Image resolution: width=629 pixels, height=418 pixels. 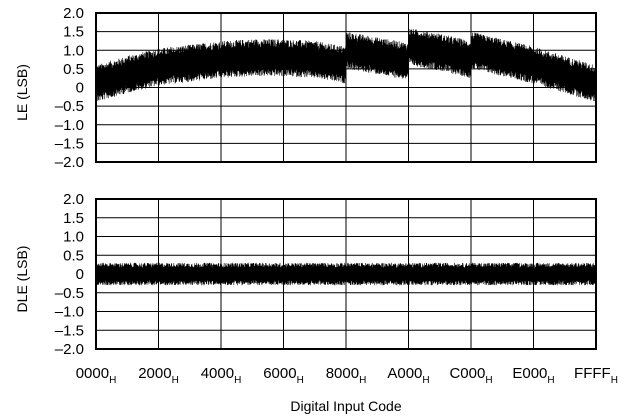 I want to click on dle-y-axis-title: DLE (LSB), so click(x=22, y=279).